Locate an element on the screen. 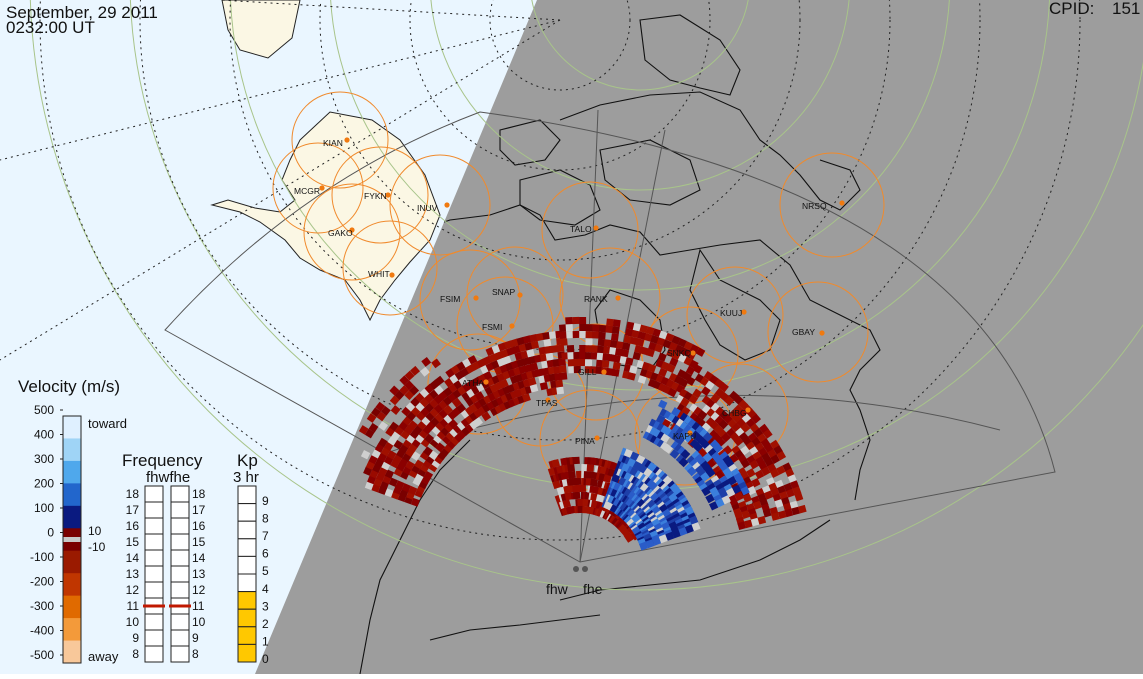 This screenshot has height=679, width=1143. frequency-cell-fhe is located at coordinates (180, 654).